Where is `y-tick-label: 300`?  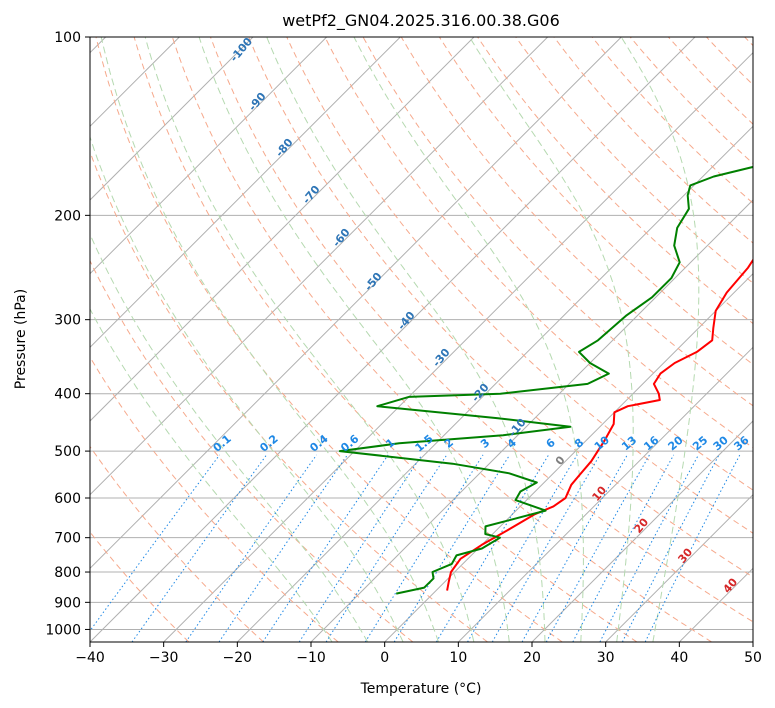
y-tick-label: 300 is located at coordinates (67, 321).